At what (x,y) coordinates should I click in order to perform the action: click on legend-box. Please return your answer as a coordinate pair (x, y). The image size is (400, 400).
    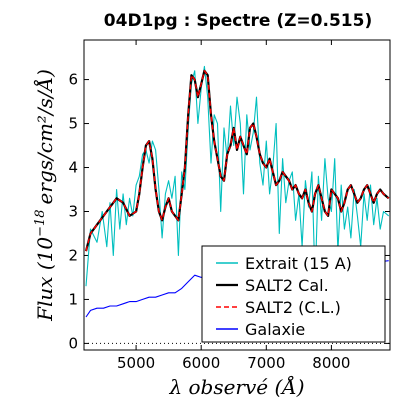
    Looking at the image, I should click on (293, 294).